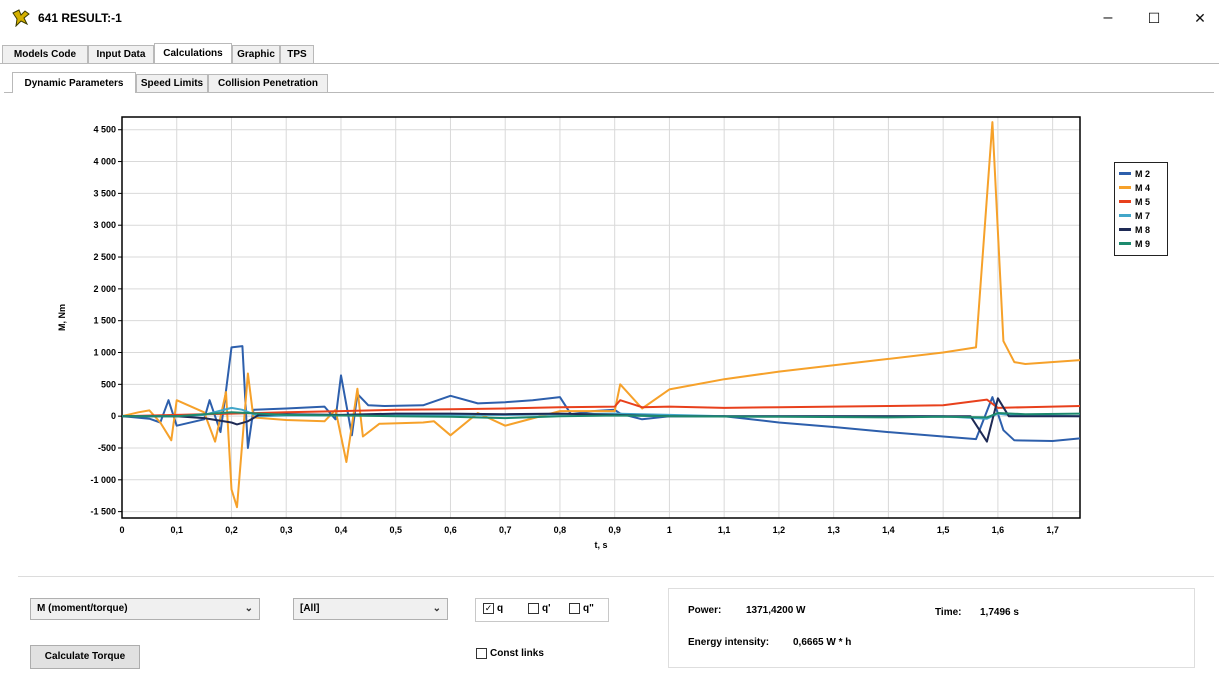 Image resolution: width=1219 pixels, height=677 pixels. What do you see at coordinates (609, 63) in the screenshot?
I see `tab-panel-border` at bounding box center [609, 63].